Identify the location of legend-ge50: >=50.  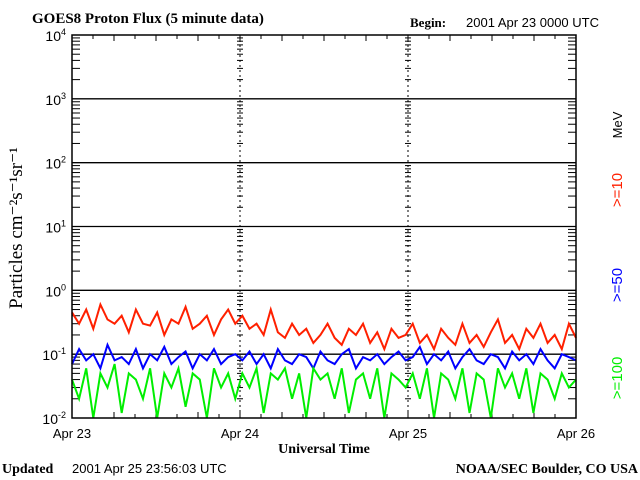
(617, 285).